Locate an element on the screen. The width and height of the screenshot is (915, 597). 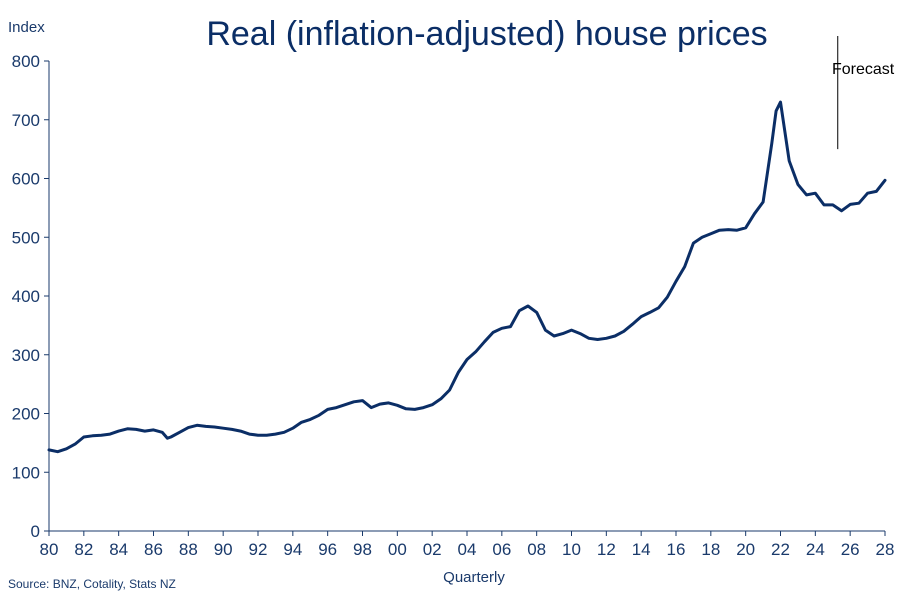
y-tick-label: 300 is located at coordinates (26, 355).